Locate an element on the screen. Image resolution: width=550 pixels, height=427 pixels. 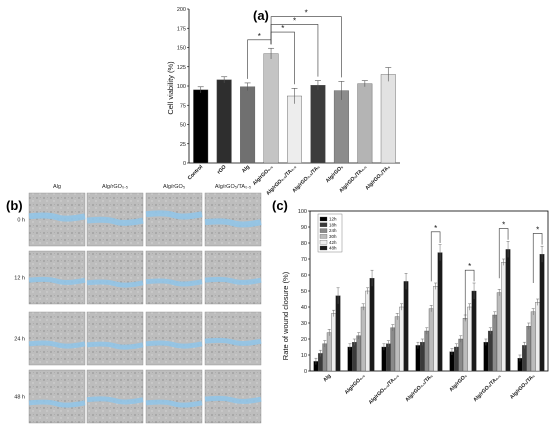
panel-a-y-tick-label: 200 is located at coordinates (181, 10).